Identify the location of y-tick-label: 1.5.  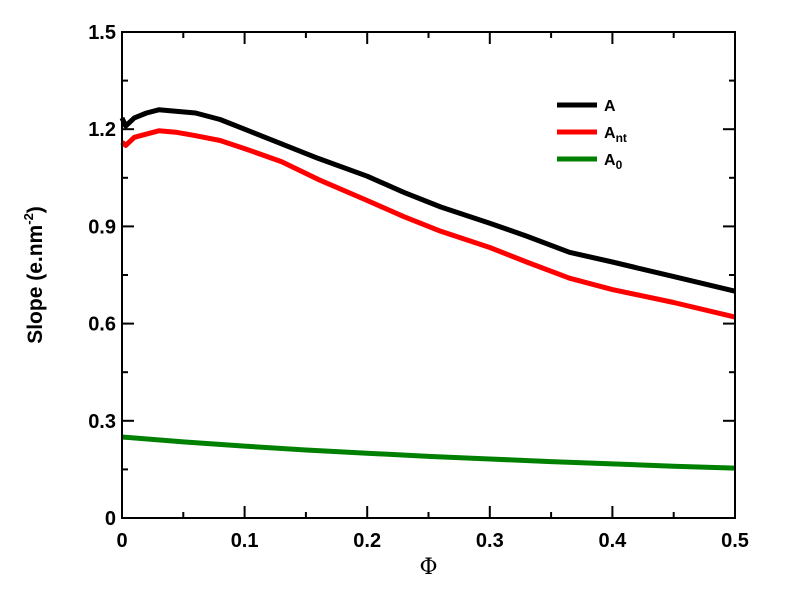
(102, 33).